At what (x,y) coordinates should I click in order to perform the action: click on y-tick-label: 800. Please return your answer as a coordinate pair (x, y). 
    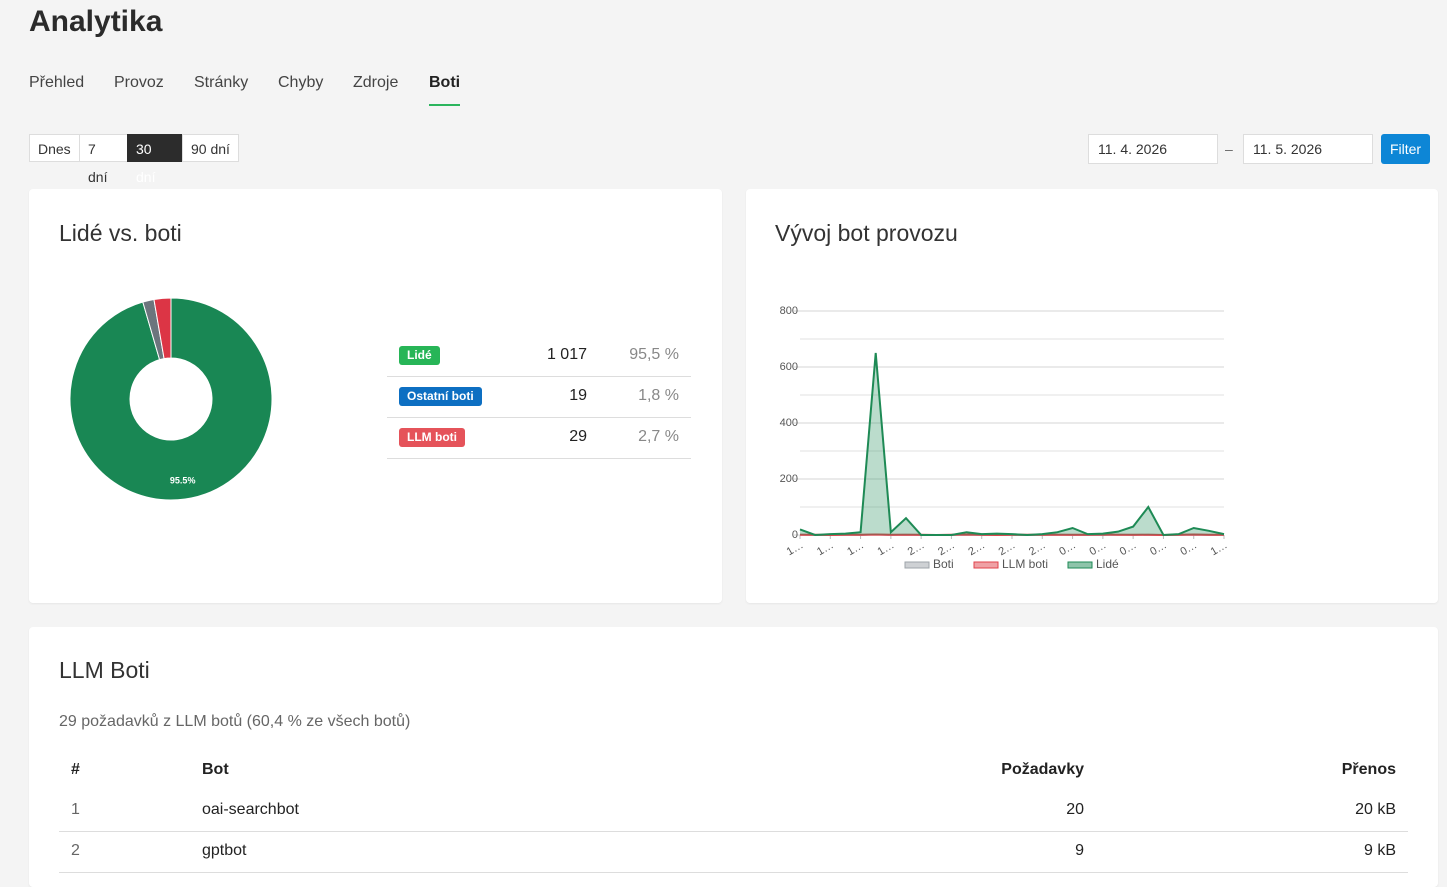
    Looking at the image, I should click on (789, 311).